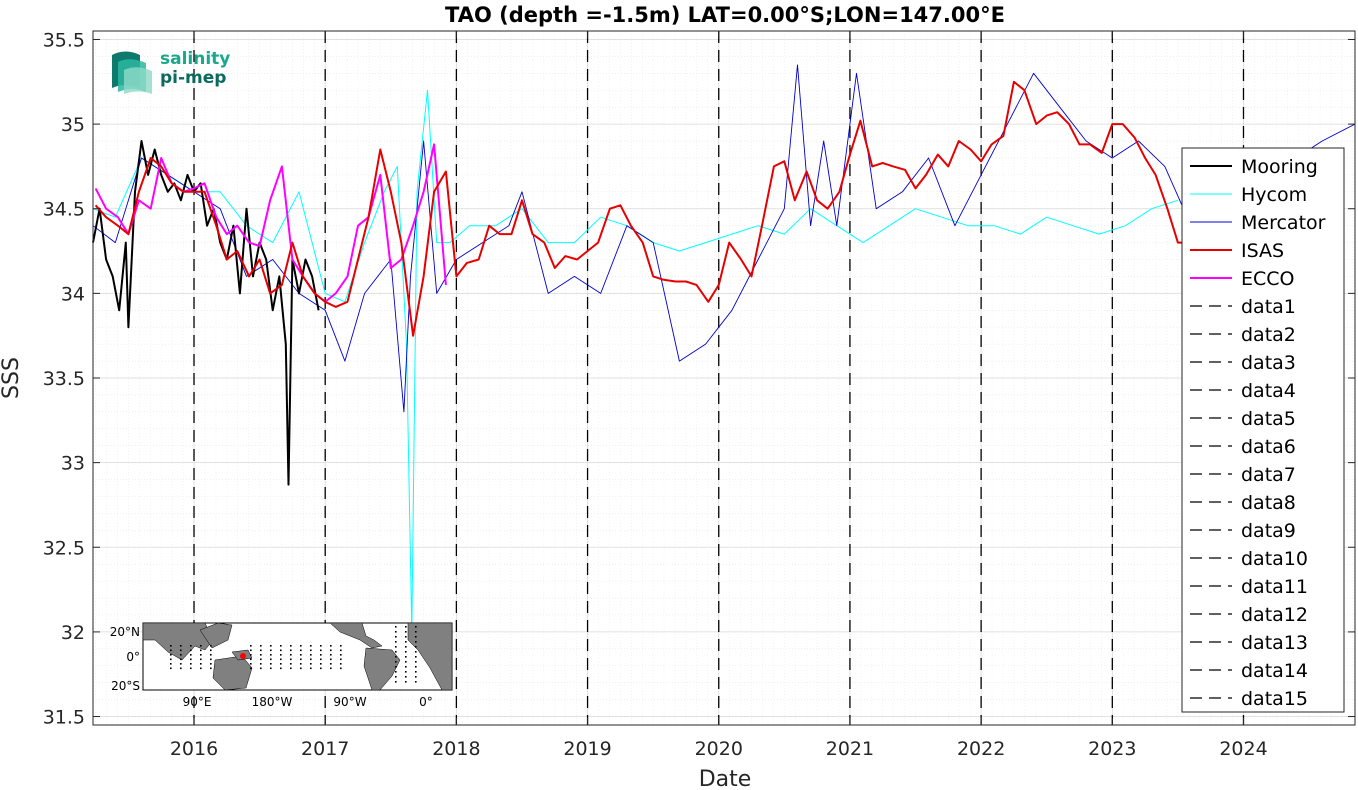 This screenshot has height=790, width=1358. I want to click on map-lat-label-north: 20°N, so click(125, 632).